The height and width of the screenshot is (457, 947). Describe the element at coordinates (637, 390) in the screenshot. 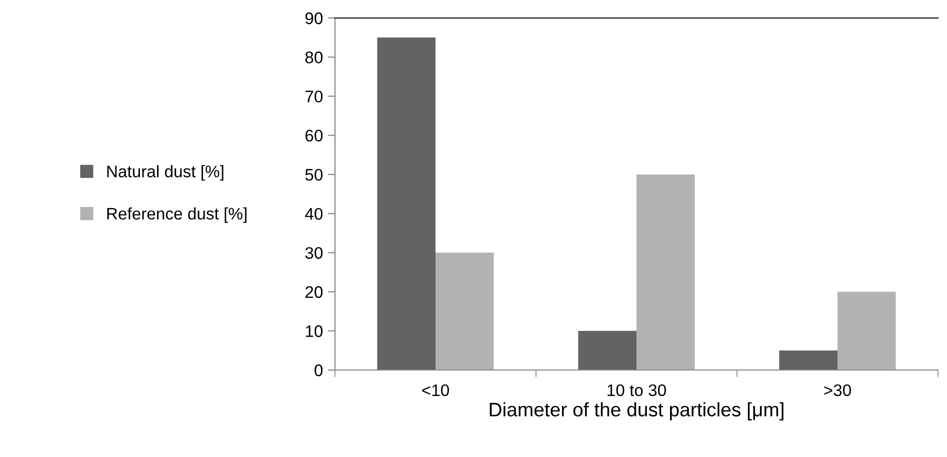

I see `x-tick-label: 10 to 30` at that location.